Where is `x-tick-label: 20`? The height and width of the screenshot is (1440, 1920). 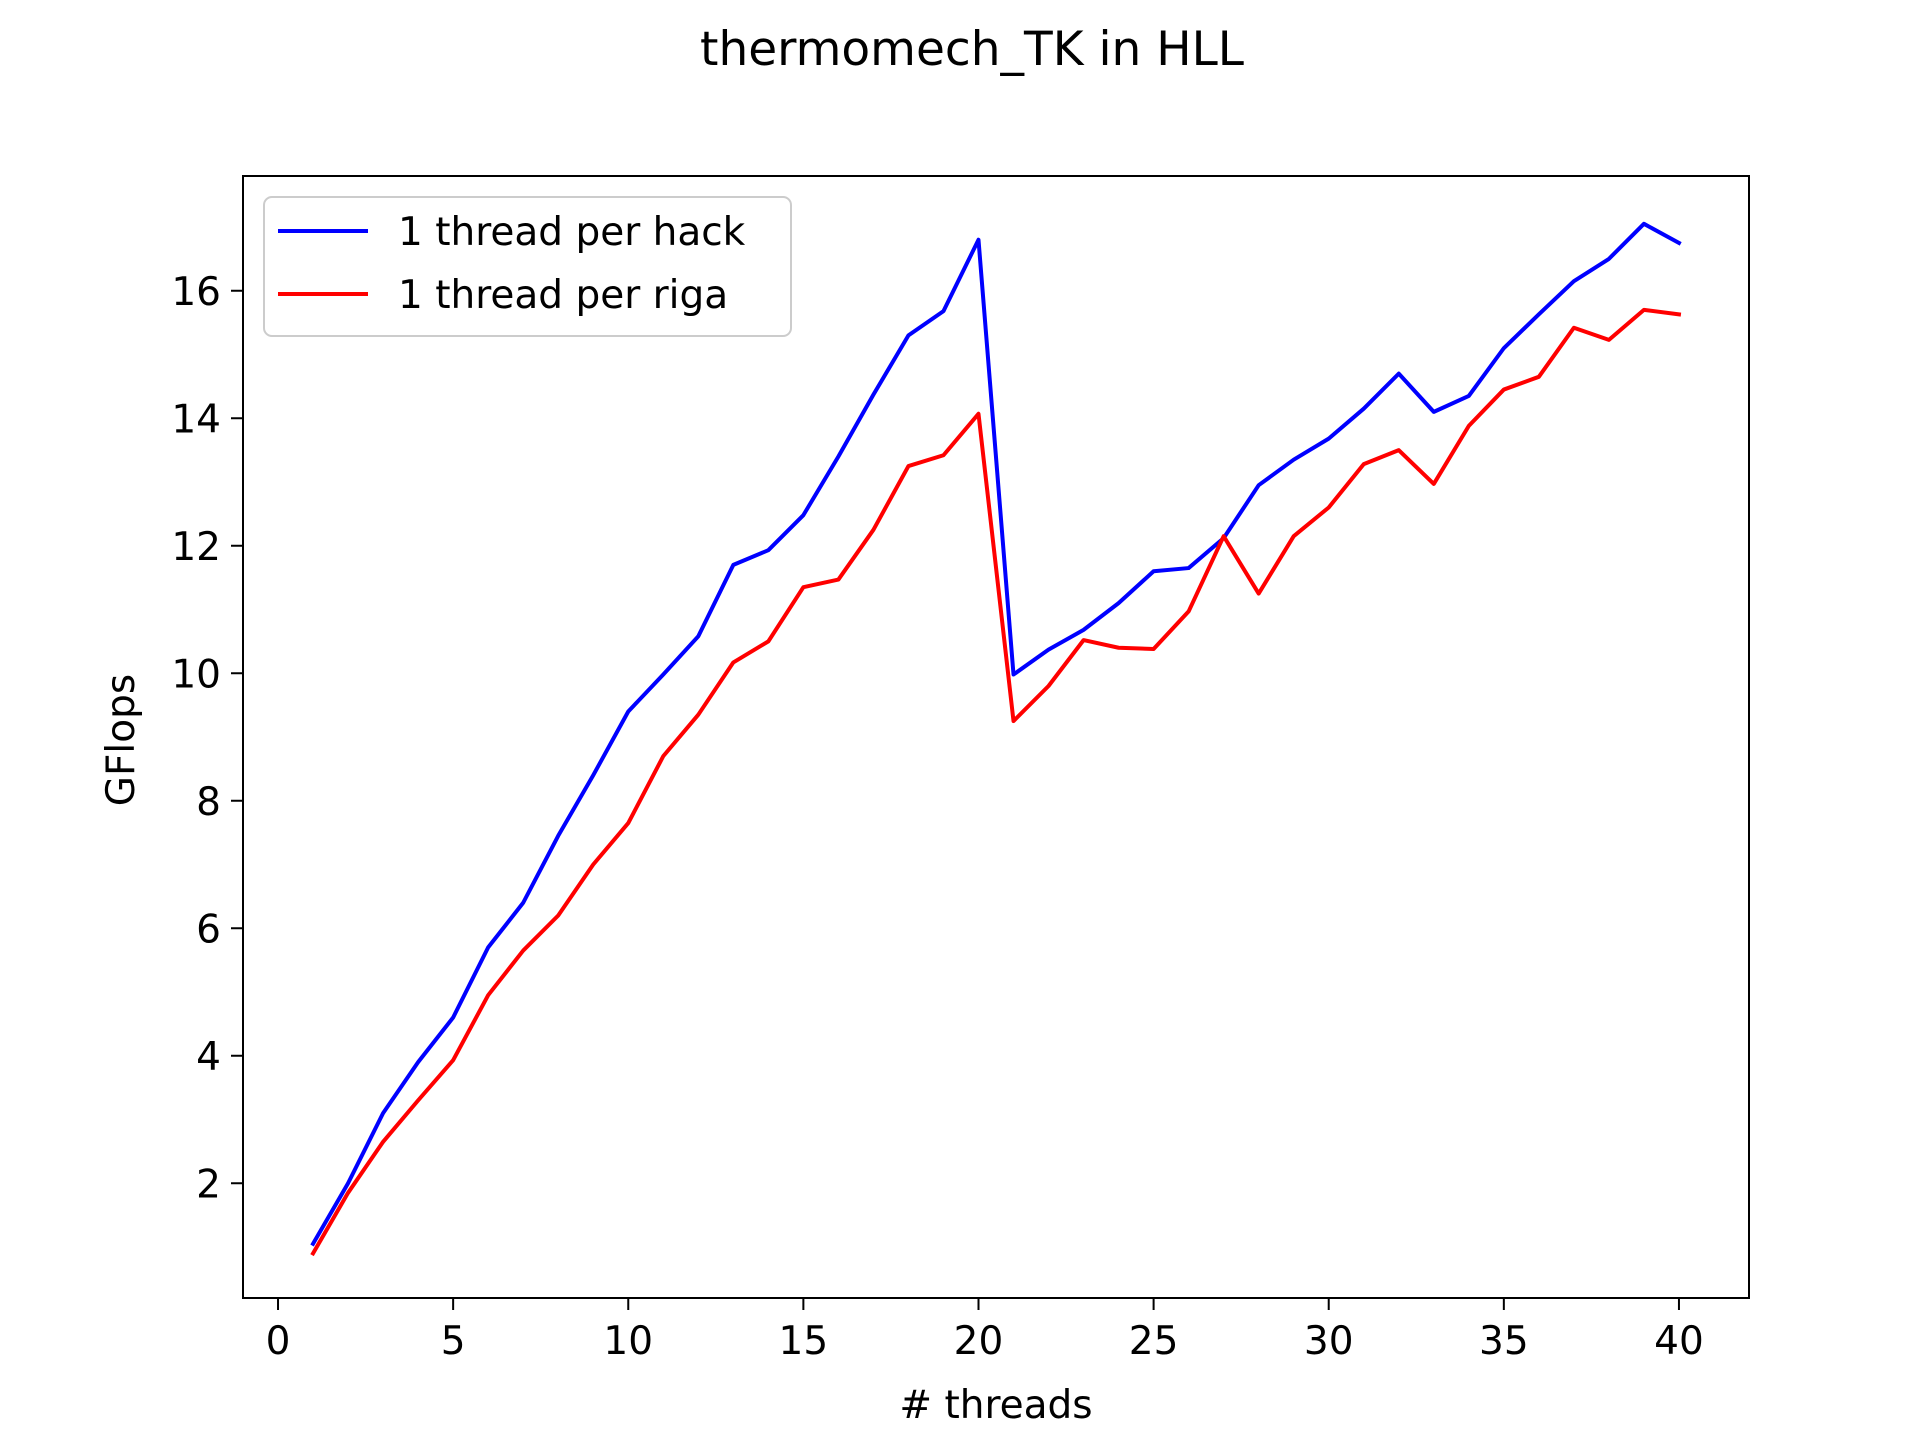
x-tick-label: 20 is located at coordinates (979, 1341).